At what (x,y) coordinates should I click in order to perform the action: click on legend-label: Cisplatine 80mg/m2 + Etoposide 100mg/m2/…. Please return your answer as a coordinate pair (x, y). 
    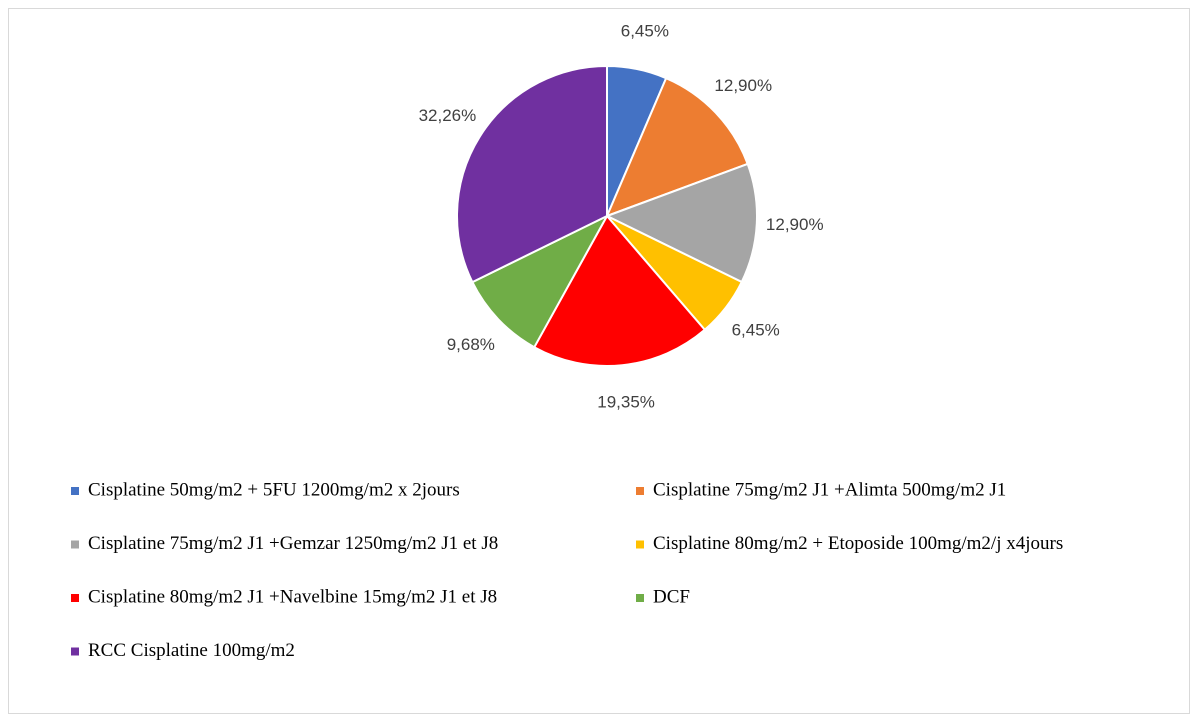
    Looking at the image, I should click on (858, 543).